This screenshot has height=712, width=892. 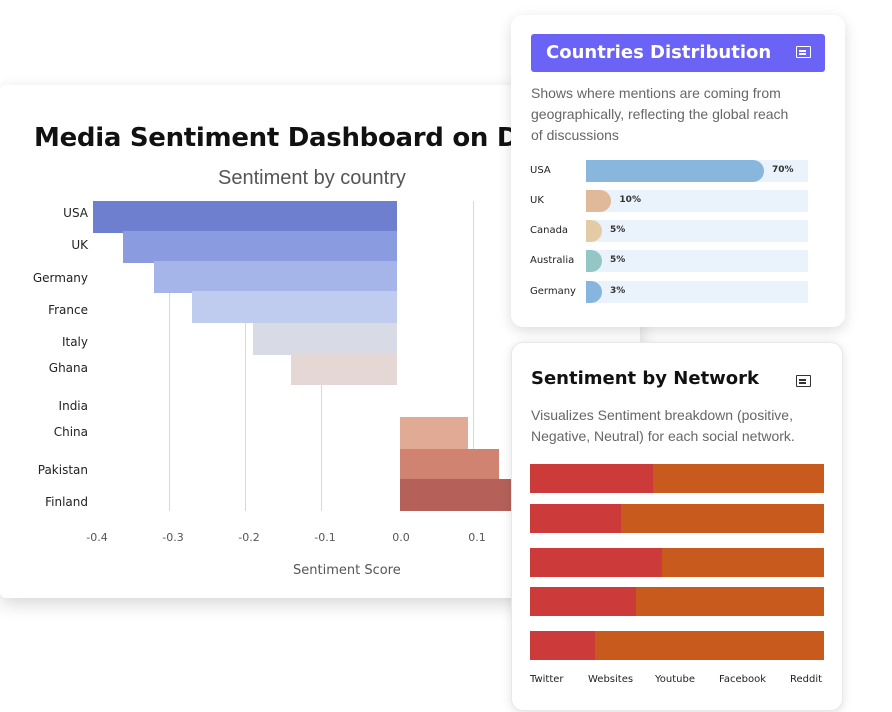 What do you see at coordinates (677, 562) in the screenshot?
I see `network-bar-youtube` at bounding box center [677, 562].